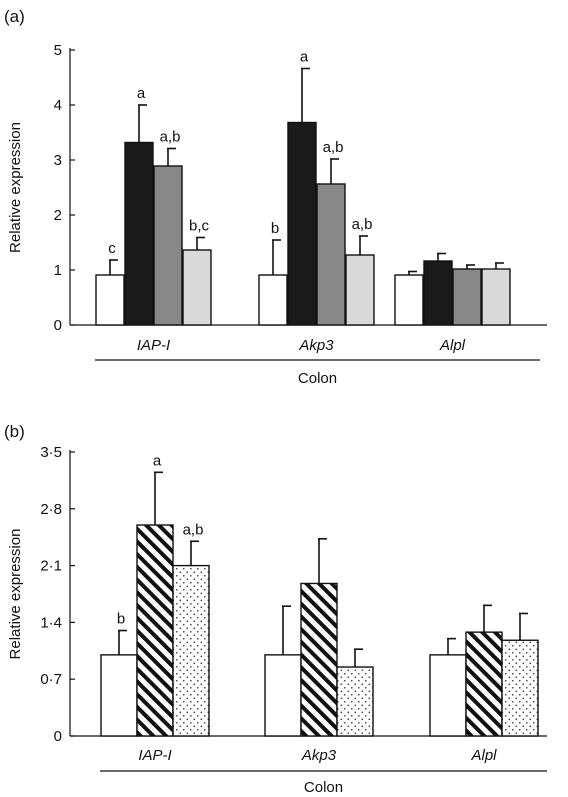  Describe the element at coordinates (51, 452) in the screenshot. I see `y-tick-label: 3·5` at that location.